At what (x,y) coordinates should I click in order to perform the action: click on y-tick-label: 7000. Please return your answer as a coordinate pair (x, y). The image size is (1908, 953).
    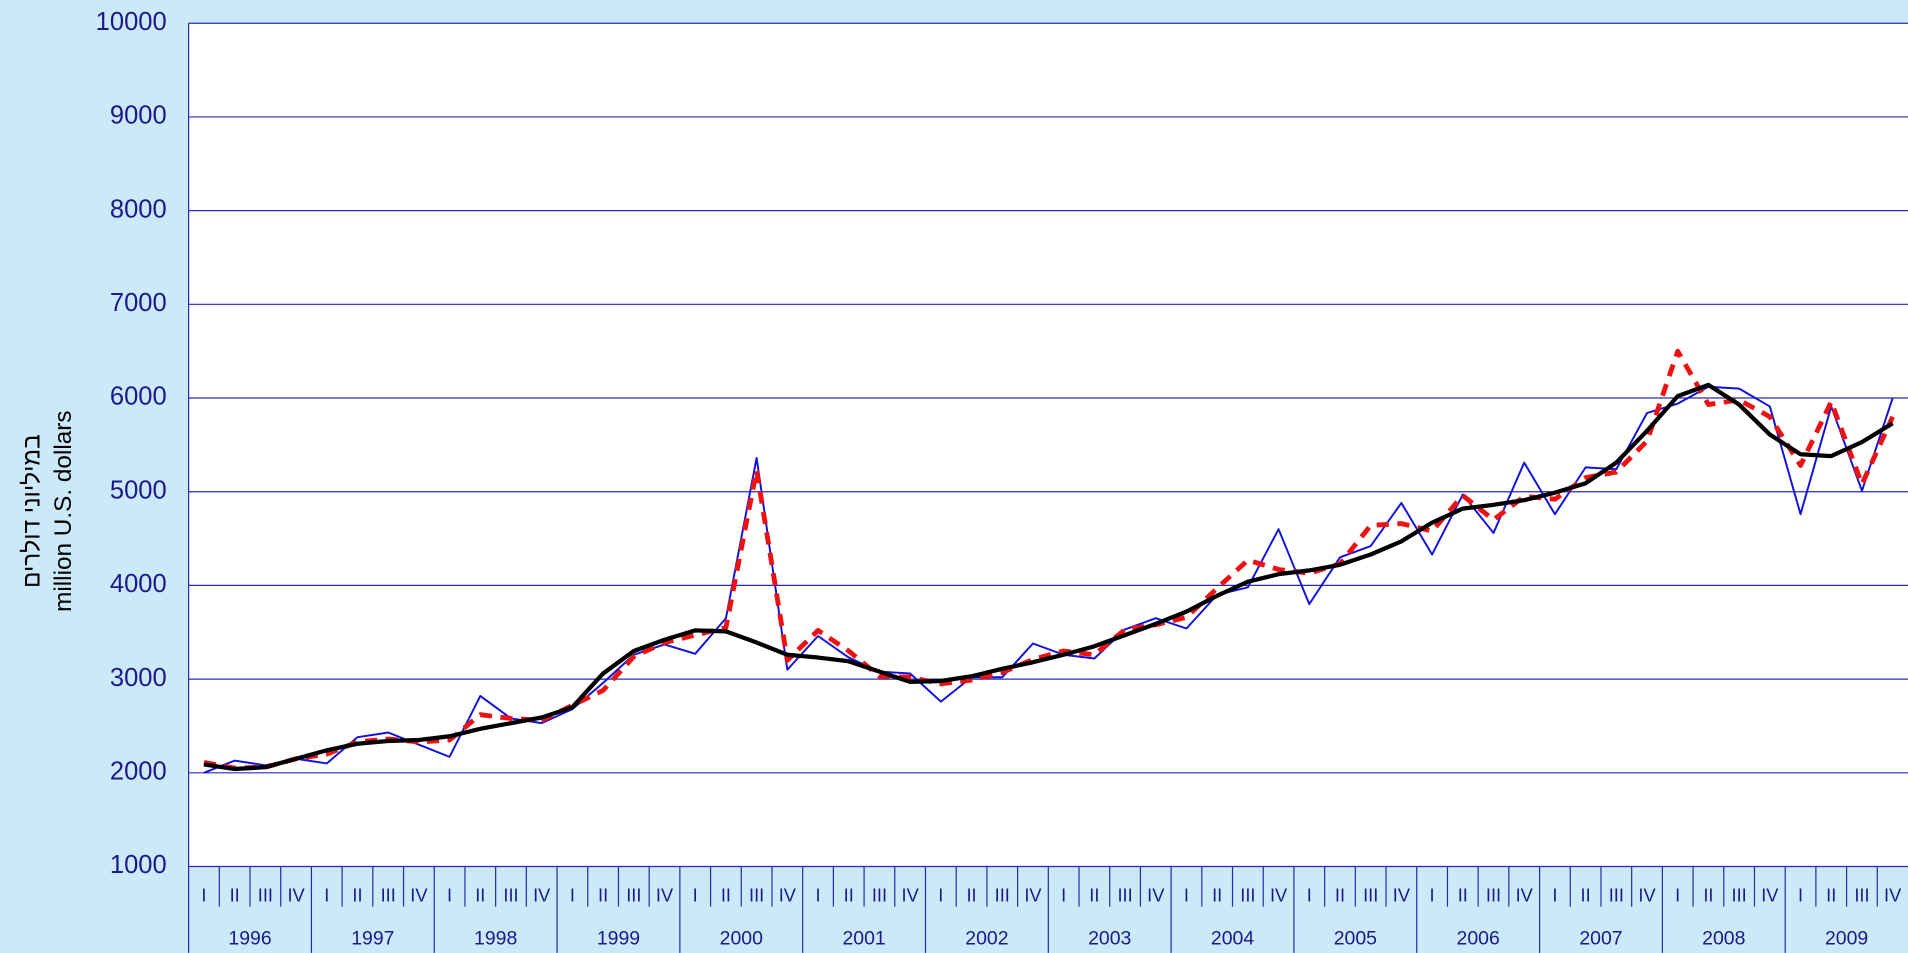
    Looking at the image, I should click on (138, 303).